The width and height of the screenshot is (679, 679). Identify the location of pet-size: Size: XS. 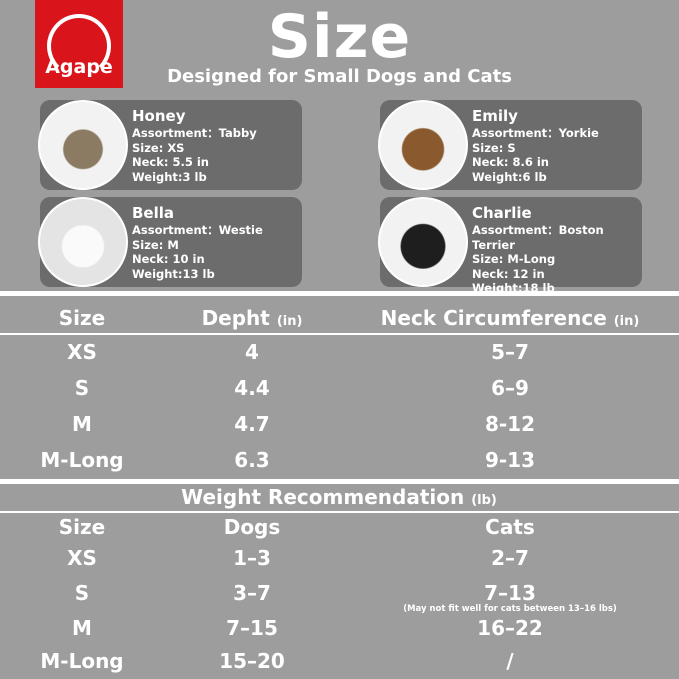
(158, 147).